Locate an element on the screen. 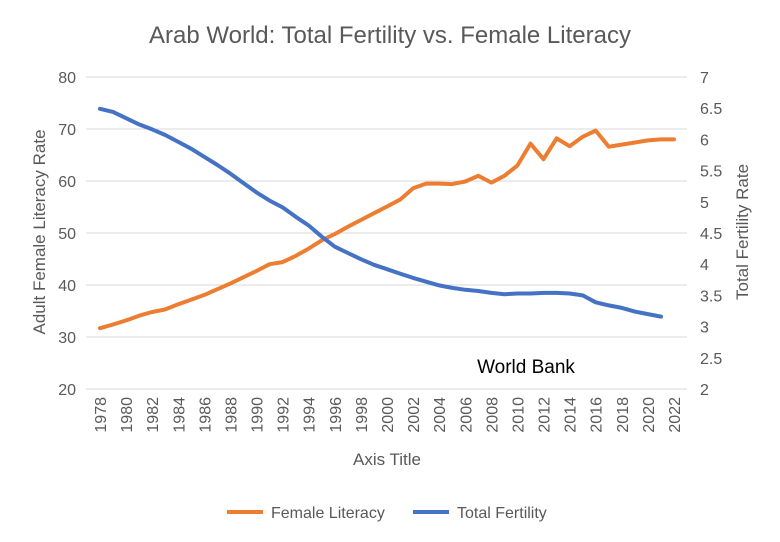  x-tick-label: 2002 is located at coordinates (414, 415).